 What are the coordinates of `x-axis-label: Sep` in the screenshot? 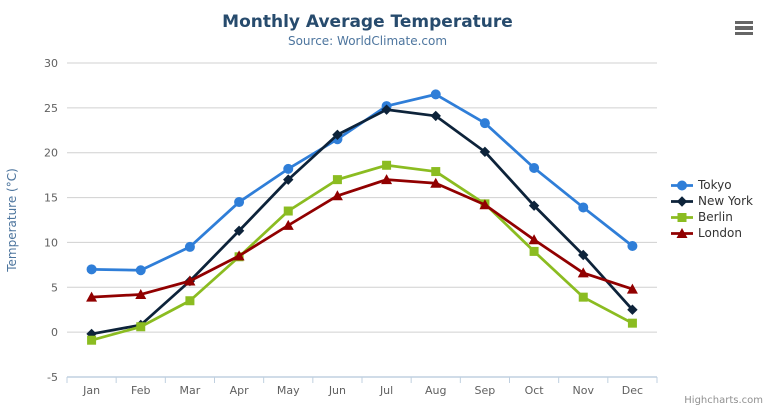 It's located at (485, 390).